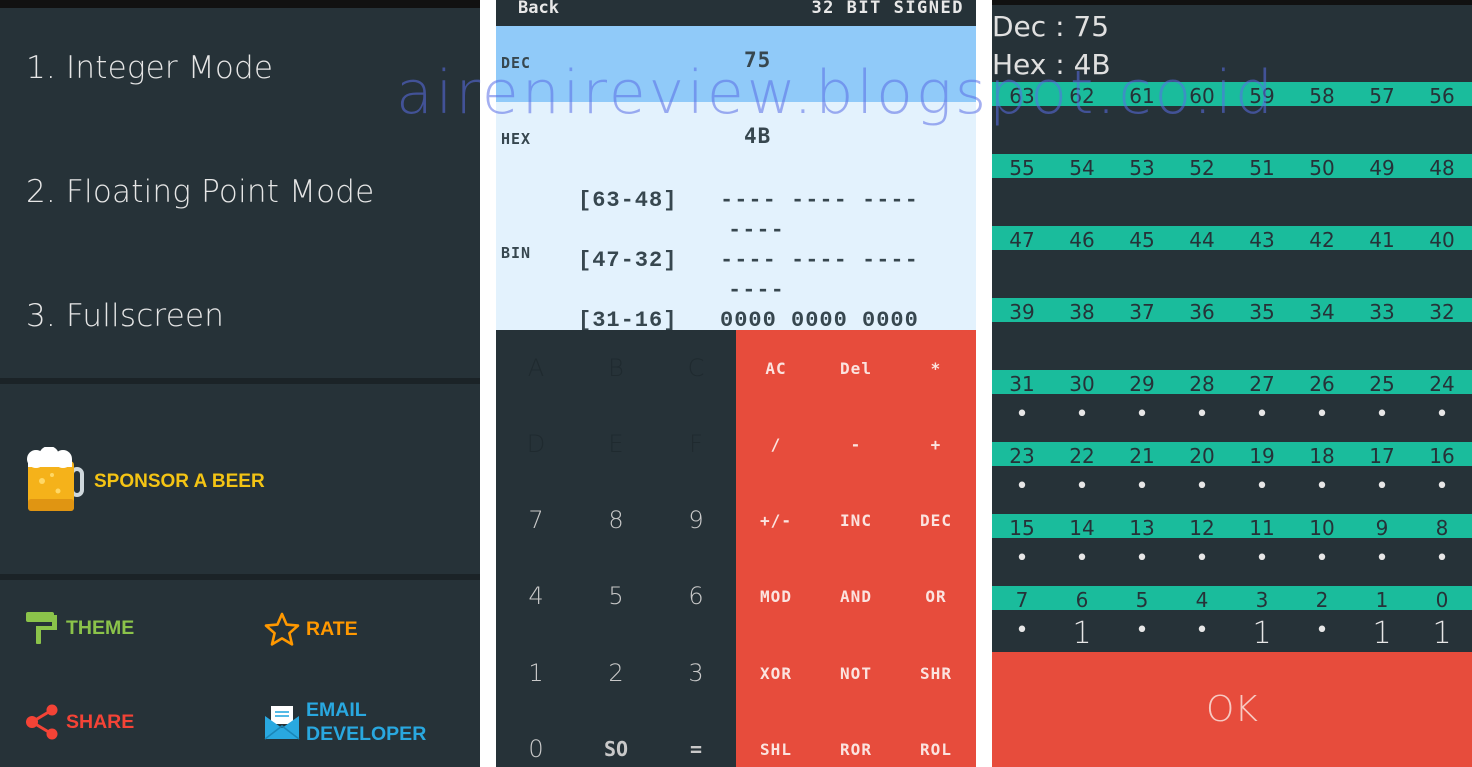 Image resolution: width=1472 pixels, height=767 pixels. I want to click on key-del: Del, so click(856, 368).